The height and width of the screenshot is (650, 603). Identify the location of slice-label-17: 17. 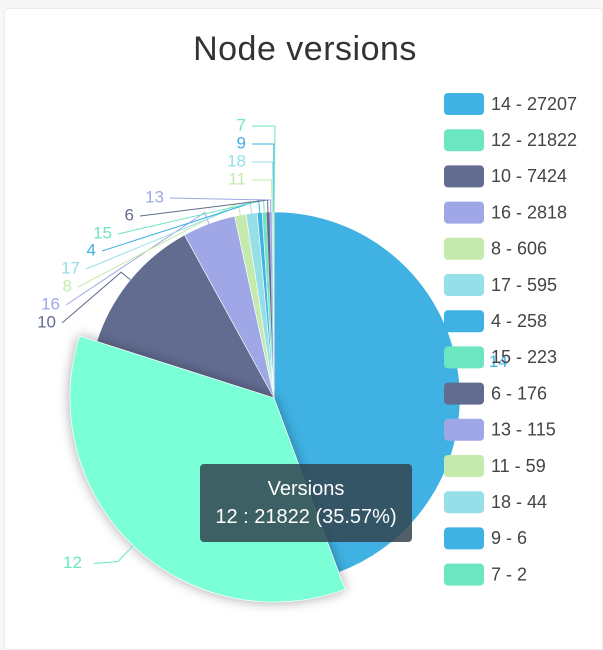
(70, 267).